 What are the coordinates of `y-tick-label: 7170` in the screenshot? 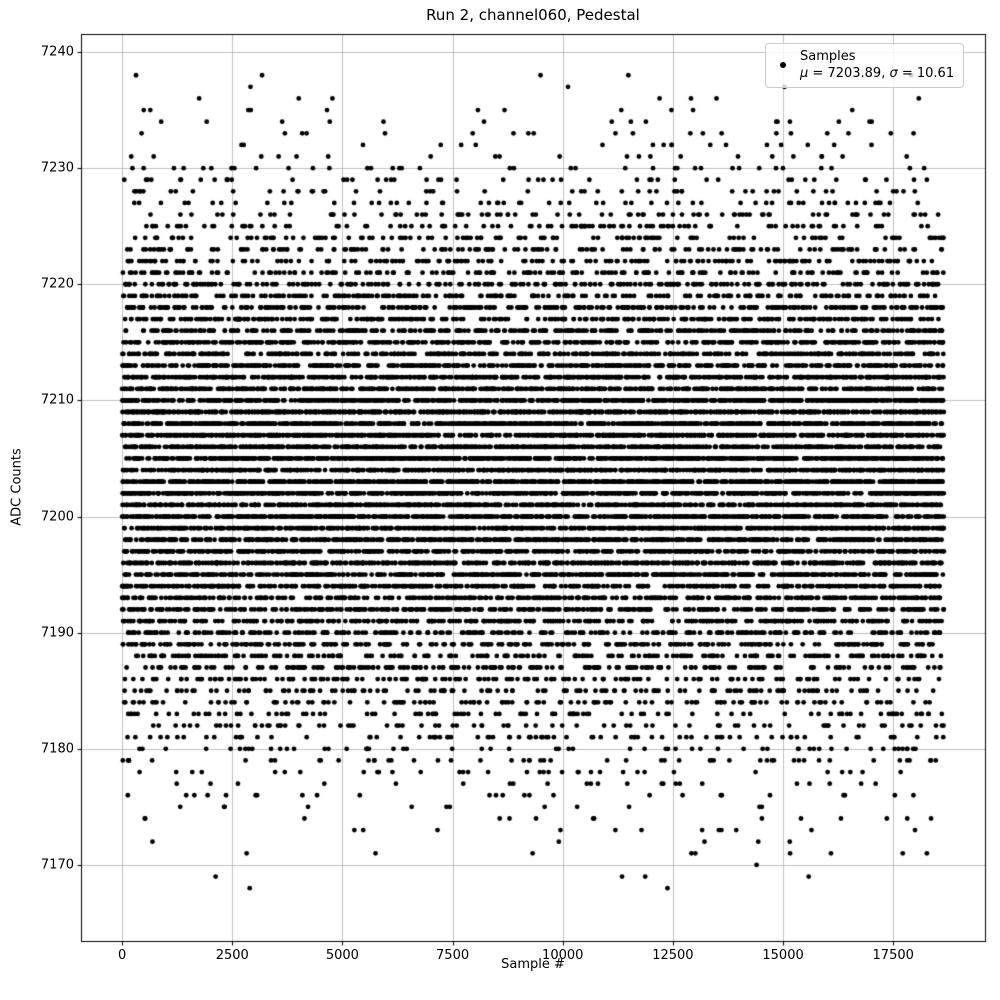 It's located at (57, 865).